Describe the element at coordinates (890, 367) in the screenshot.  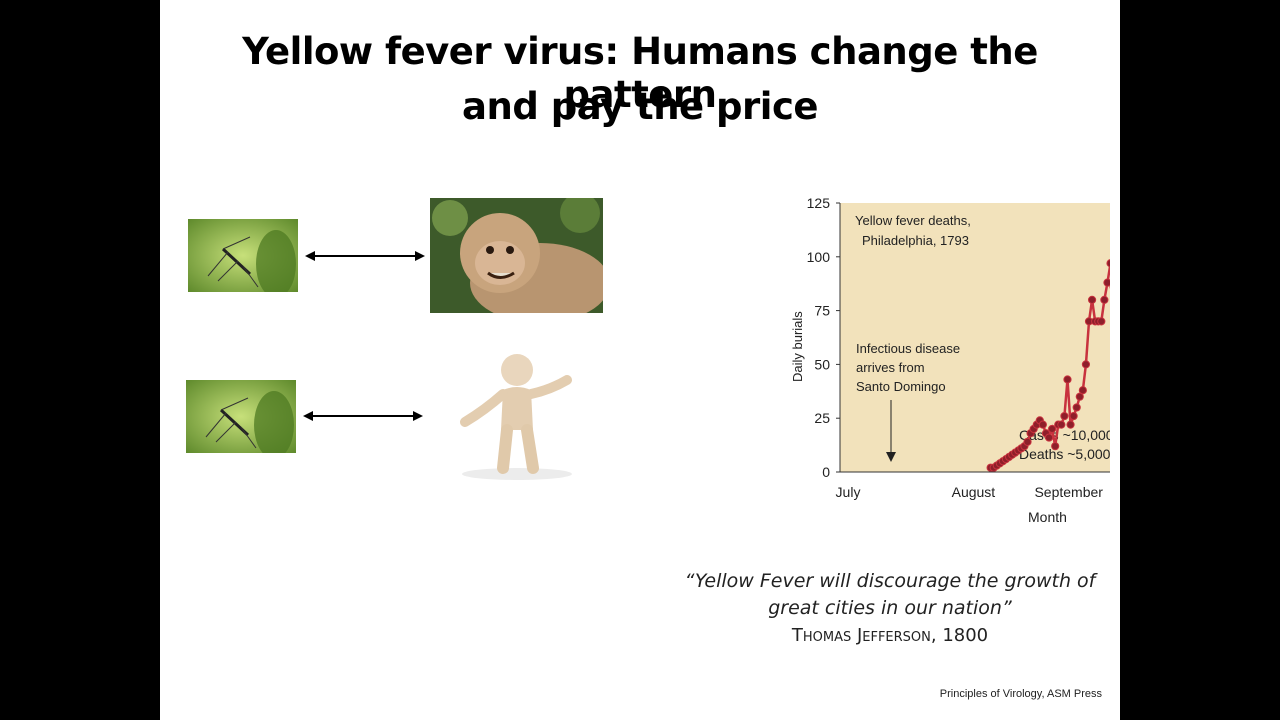
I see `annotation-arrival: arrives from` at that location.